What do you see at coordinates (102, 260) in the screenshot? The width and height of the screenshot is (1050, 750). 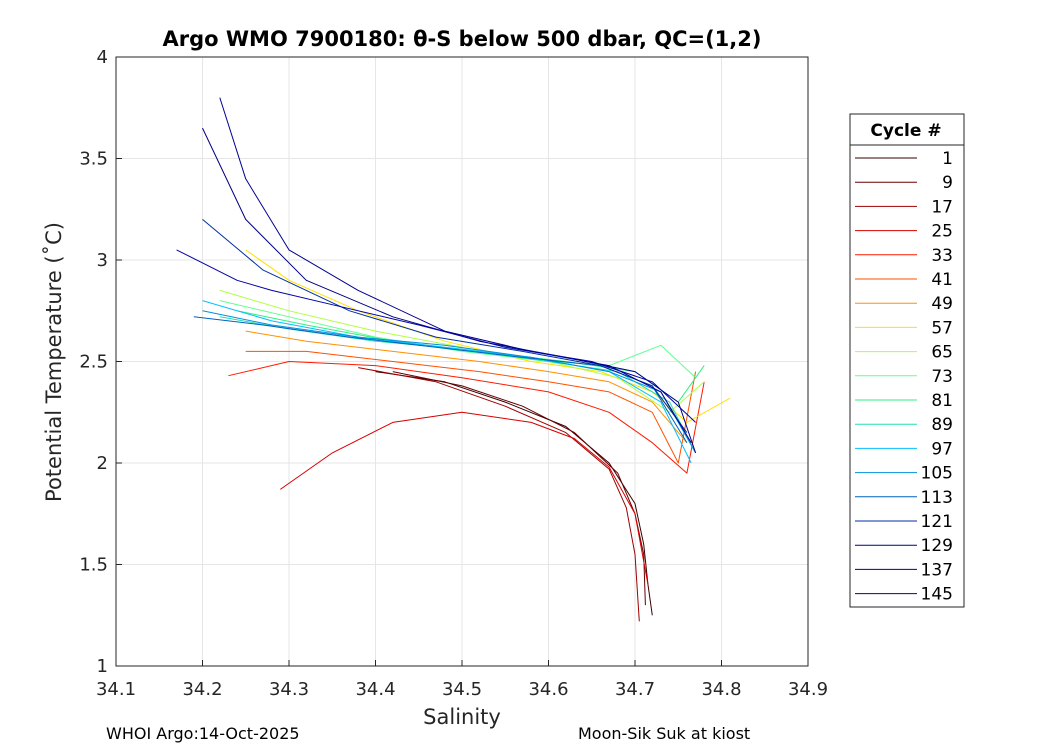 I see `y-tick-label: 3` at bounding box center [102, 260].